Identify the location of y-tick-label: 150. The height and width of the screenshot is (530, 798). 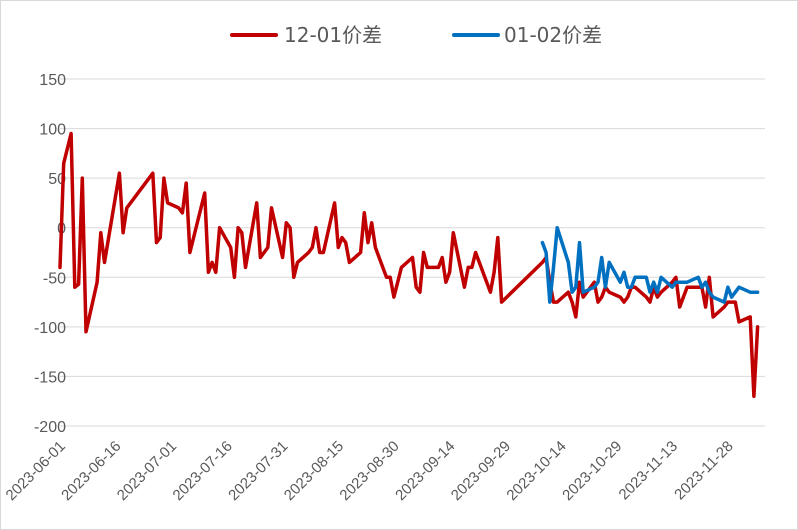
(52, 80).